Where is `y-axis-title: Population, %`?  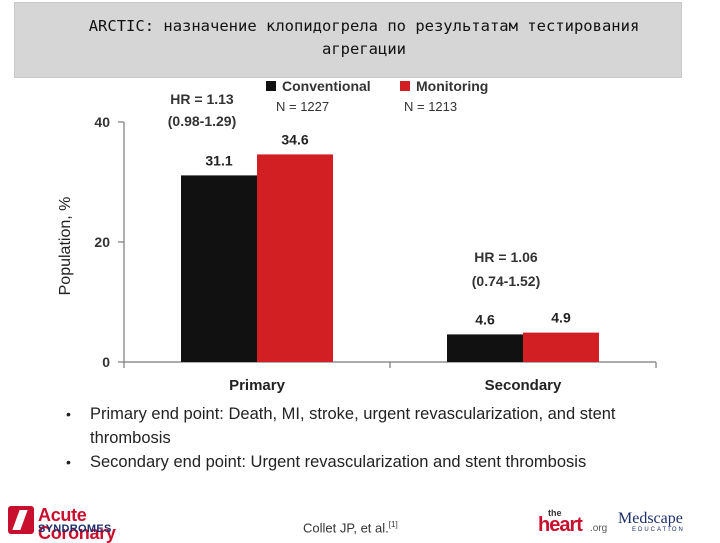 y-axis-title: Population, % is located at coordinates (65, 246).